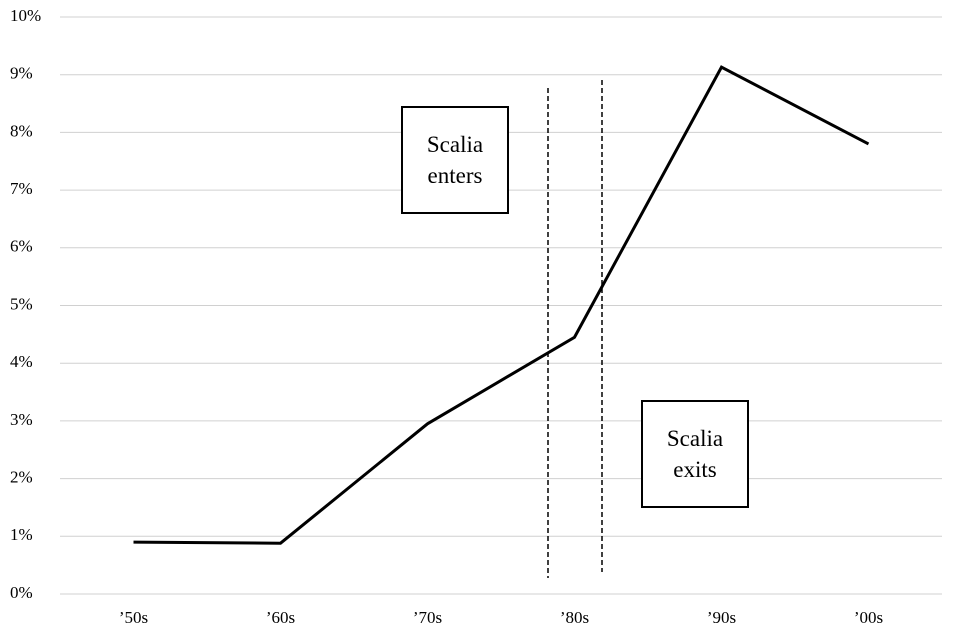 The width and height of the screenshot is (957, 630). I want to click on y-tick-label: 3%, so click(21, 419).